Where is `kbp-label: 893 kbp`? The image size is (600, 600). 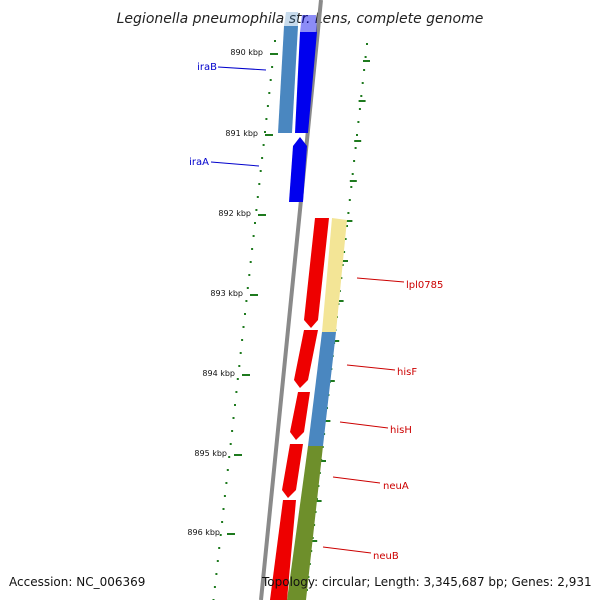 kbp-label: 893 kbp is located at coordinates (226, 293).